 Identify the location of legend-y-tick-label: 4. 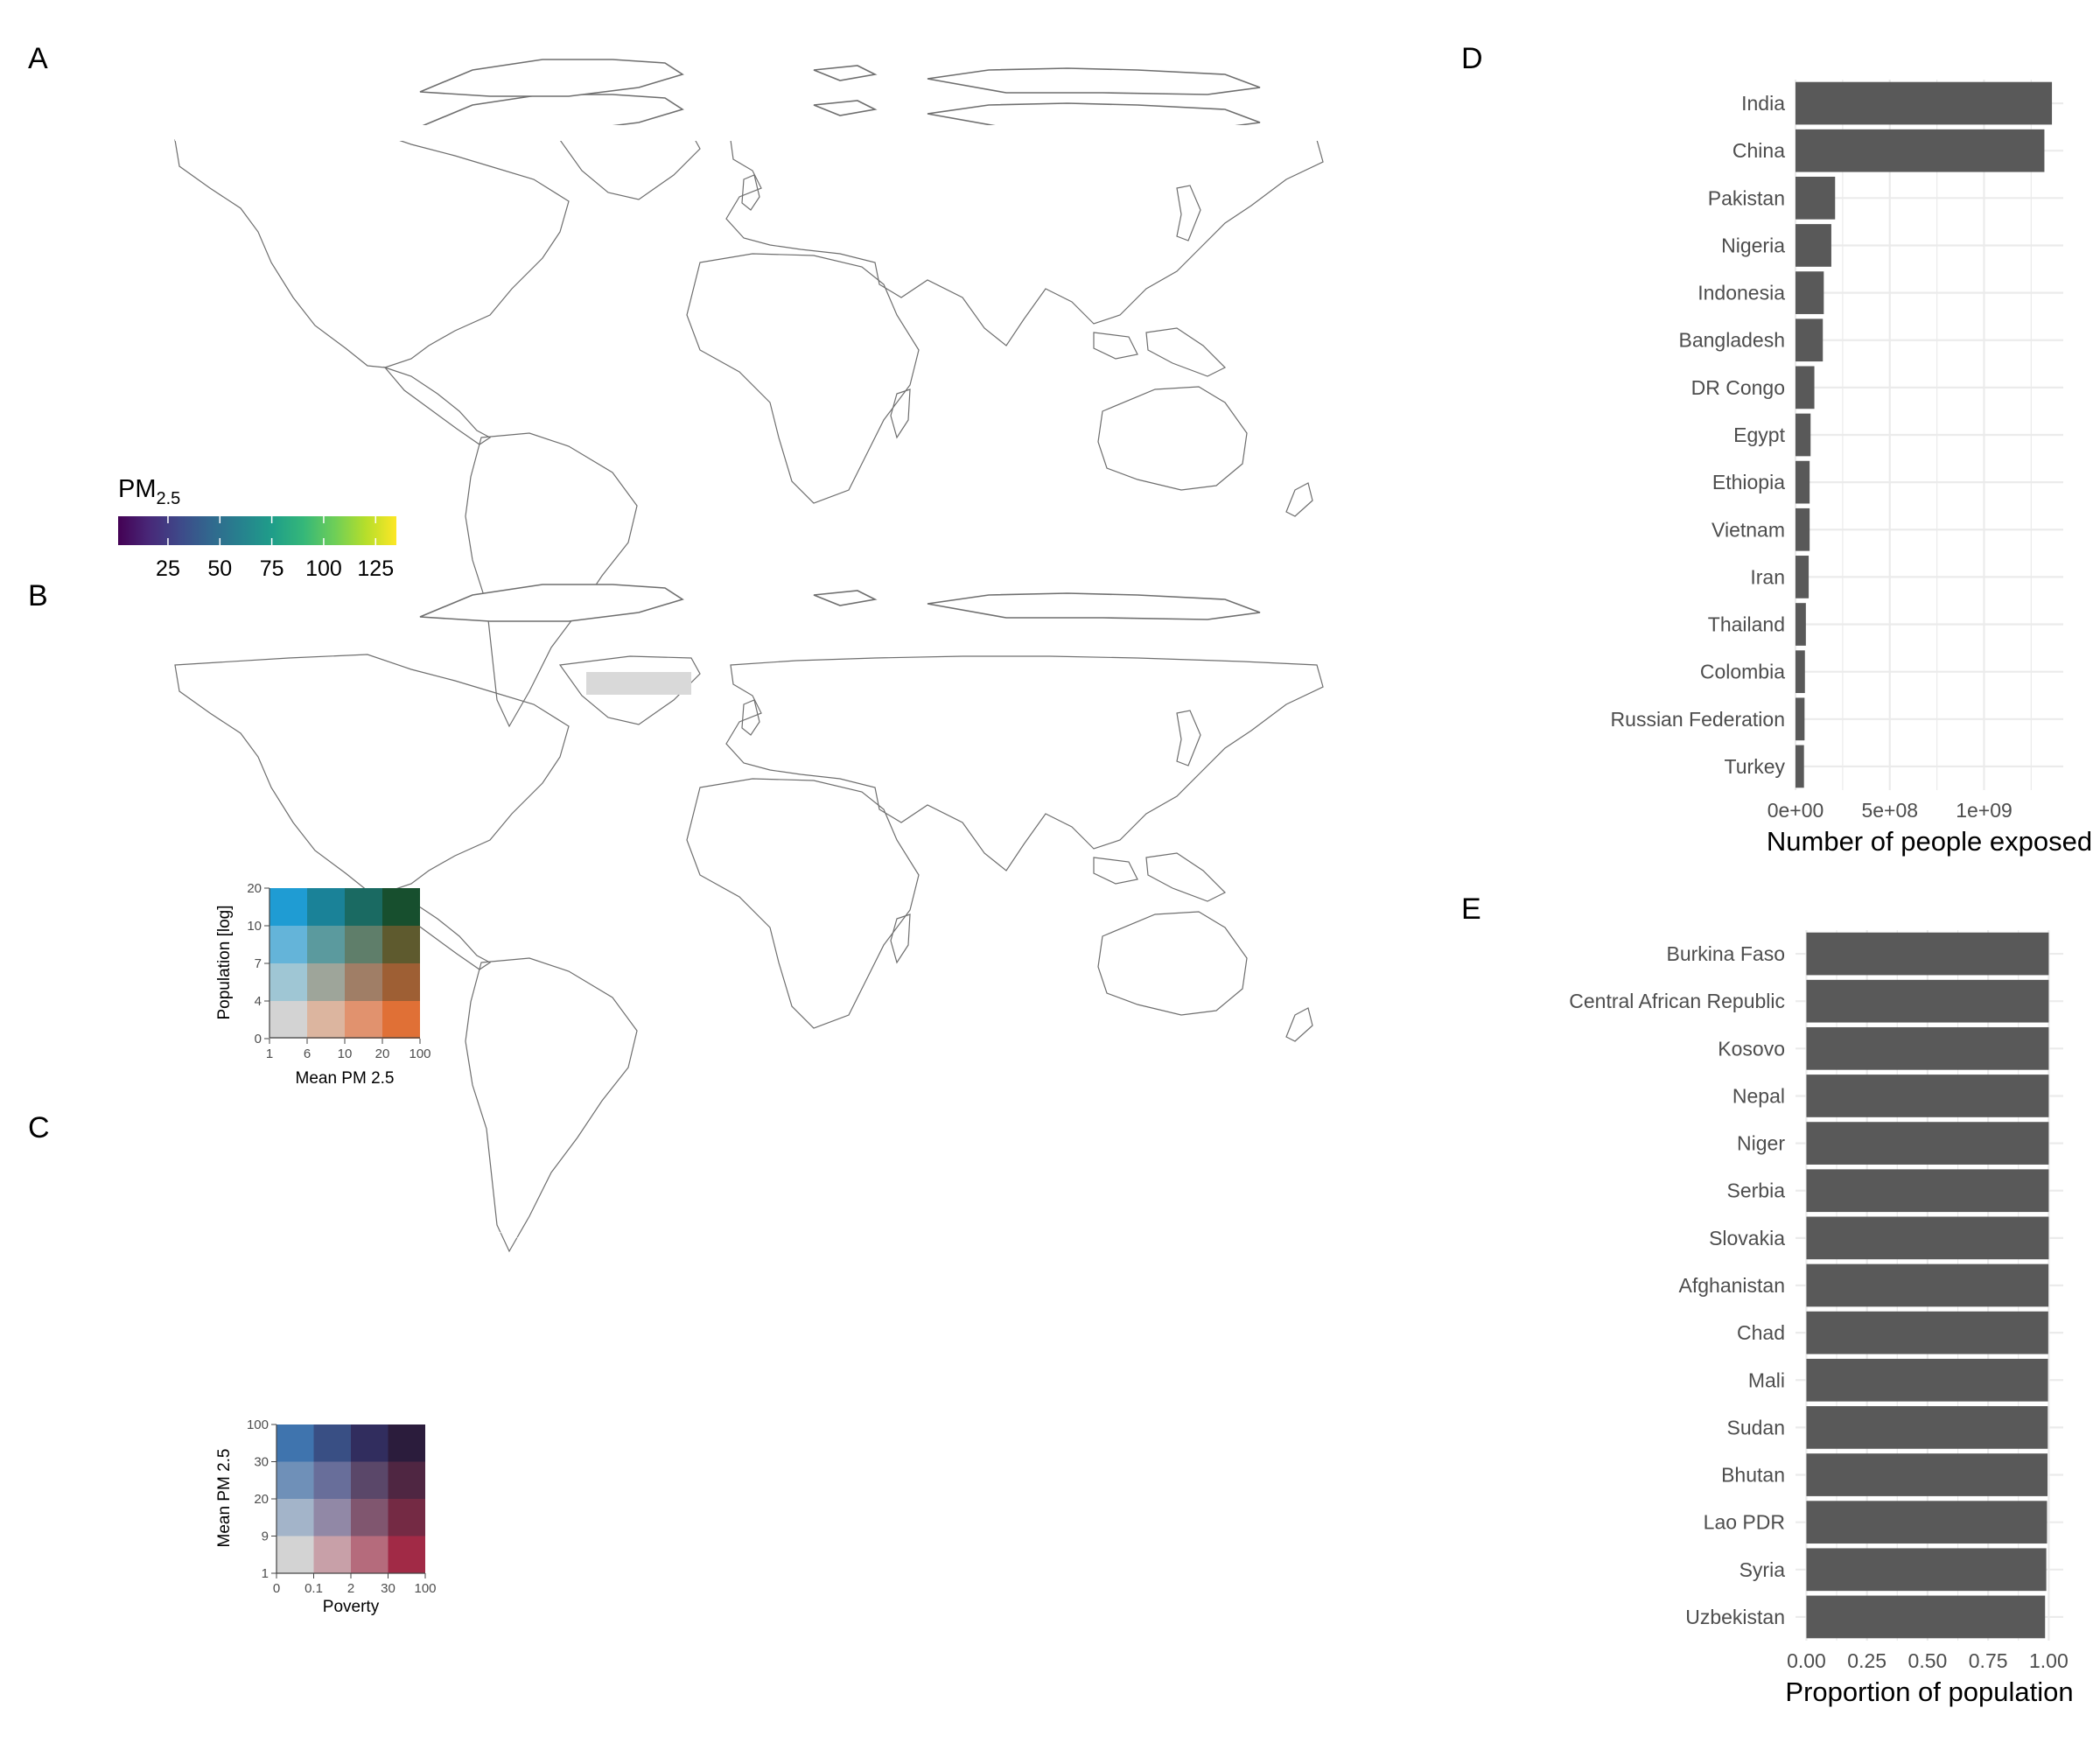
(258, 1001).